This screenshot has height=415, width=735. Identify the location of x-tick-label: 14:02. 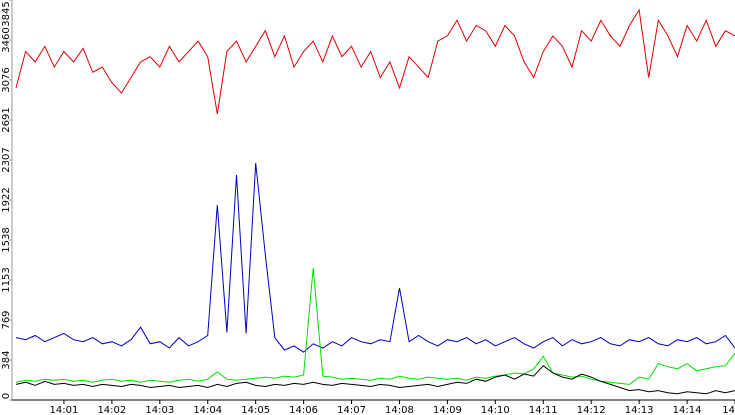
(111, 410).